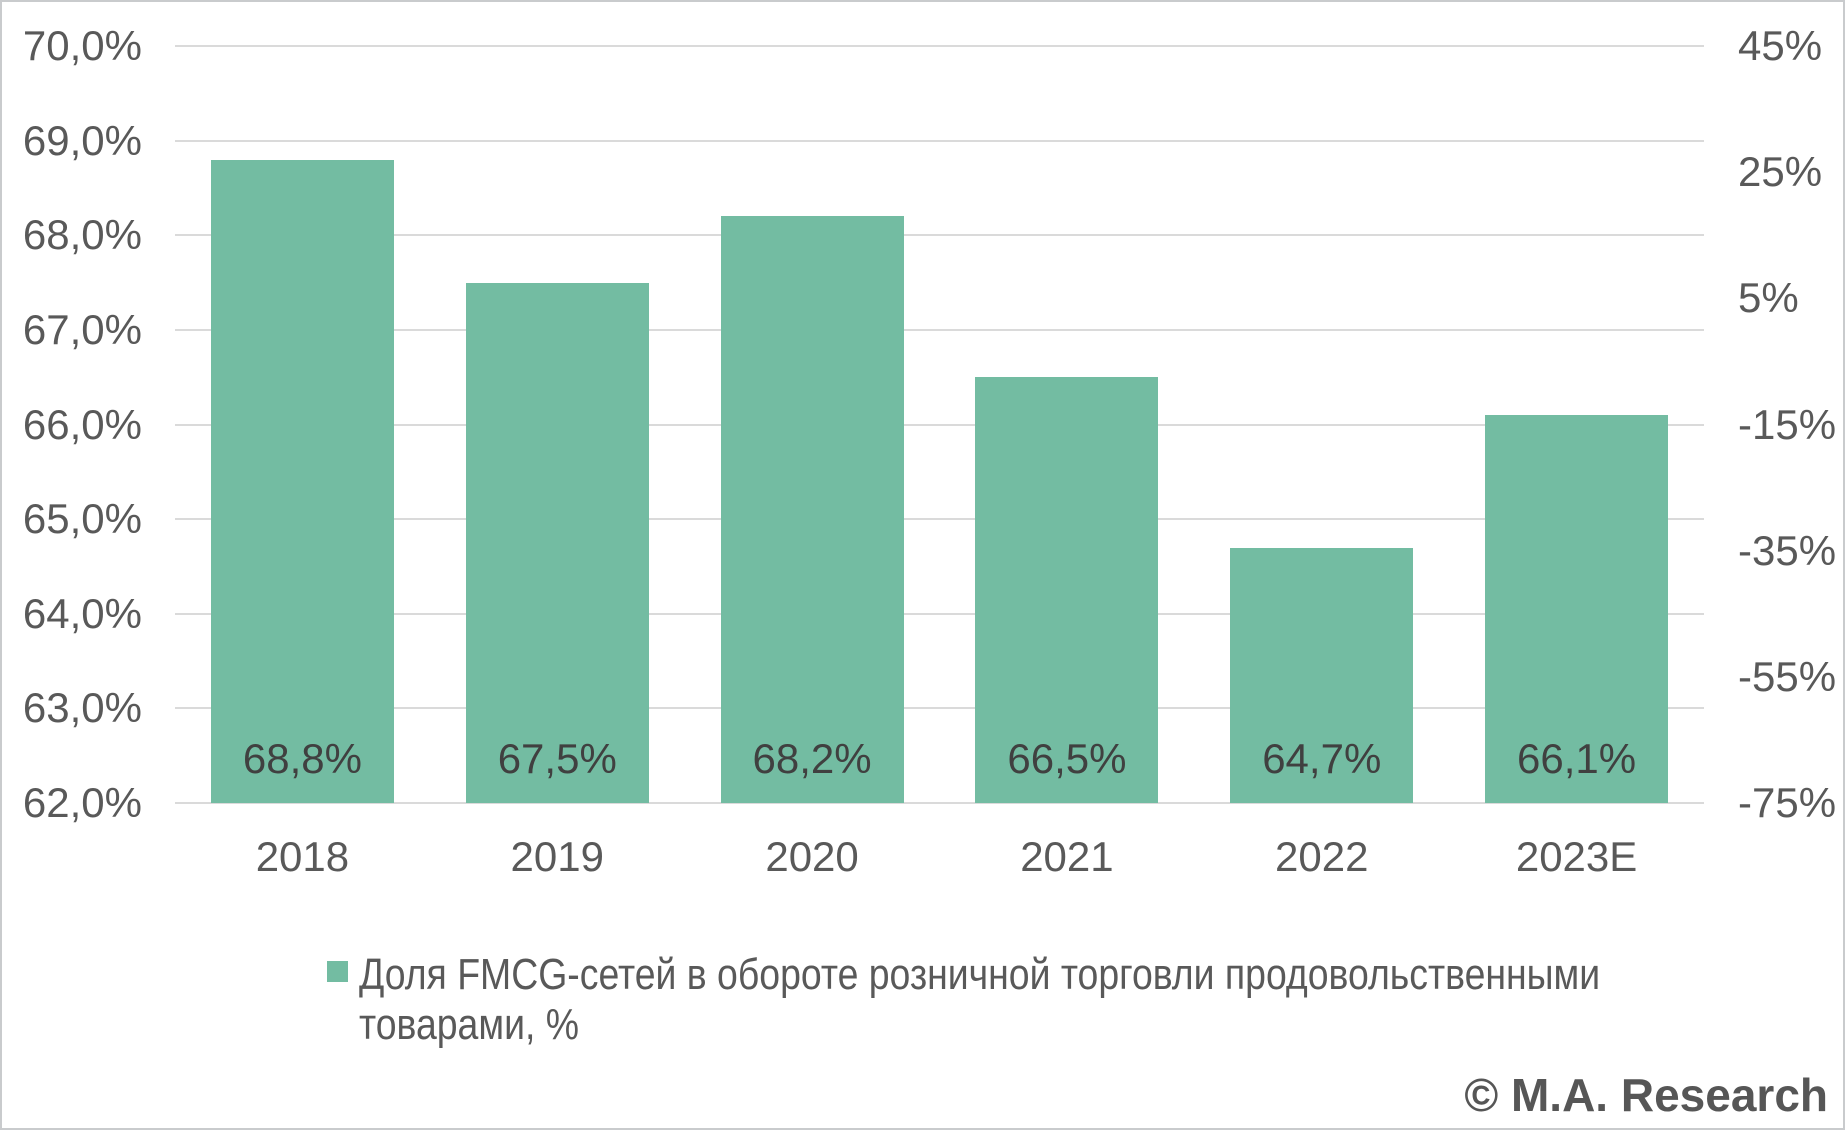 This screenshot has height=1130, width=1845. What do you see at coordinates (302, 856) in the screenshot?
I see `x-axis-label-2018: 2018` at bounding box center [302, 856].